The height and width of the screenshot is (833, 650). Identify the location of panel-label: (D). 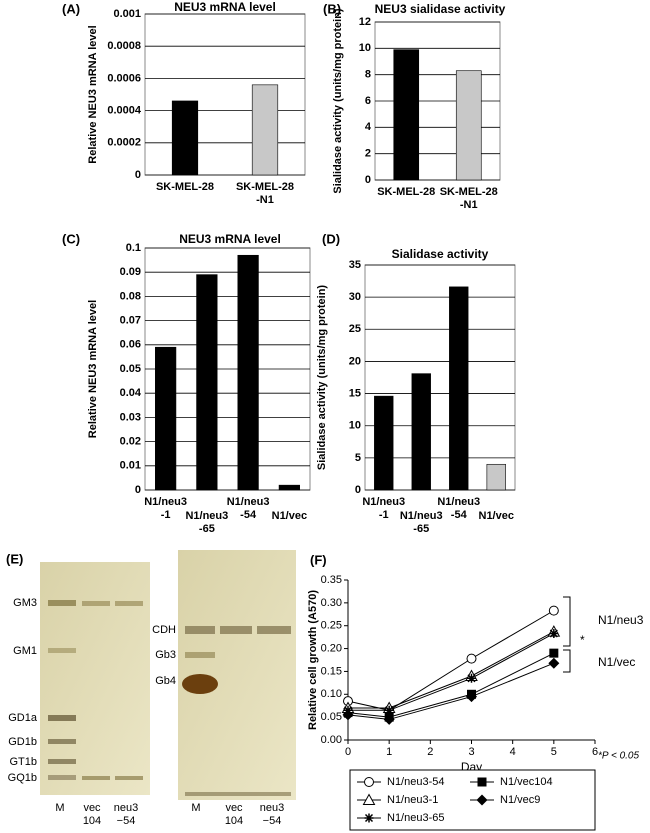
(331, 238).